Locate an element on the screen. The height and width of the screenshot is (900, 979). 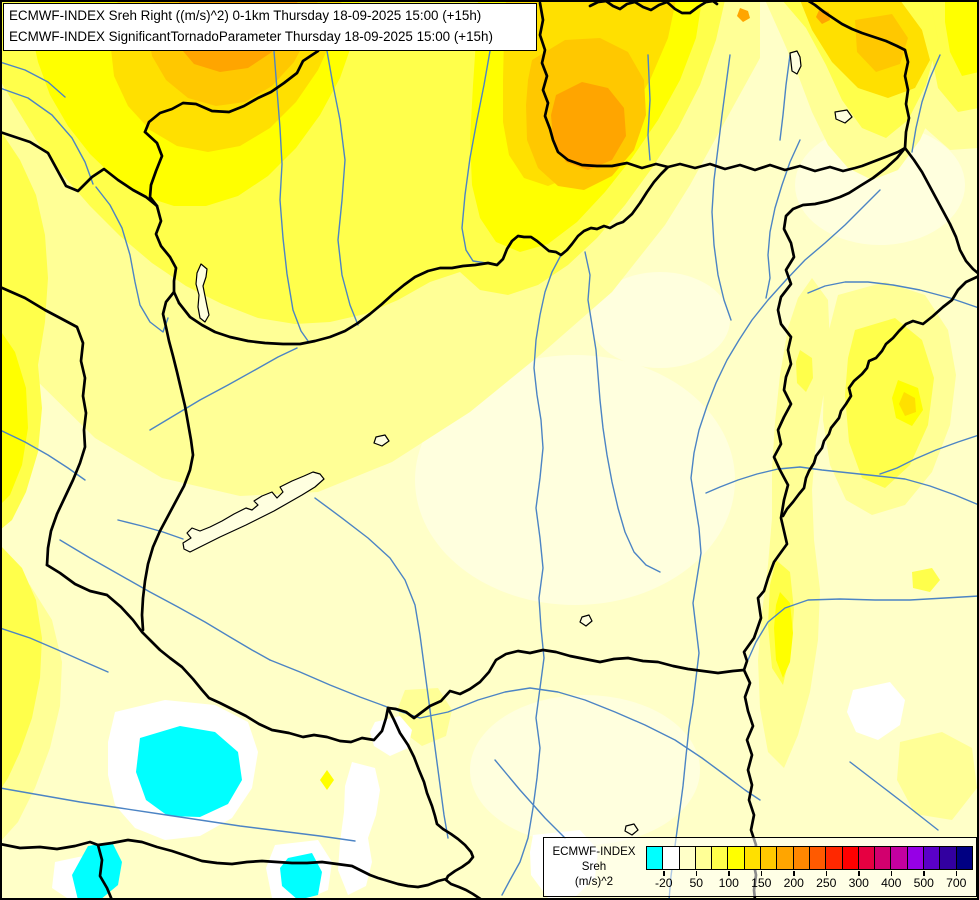
legend-tick-label: 200 is located at coordinates (793, 883).